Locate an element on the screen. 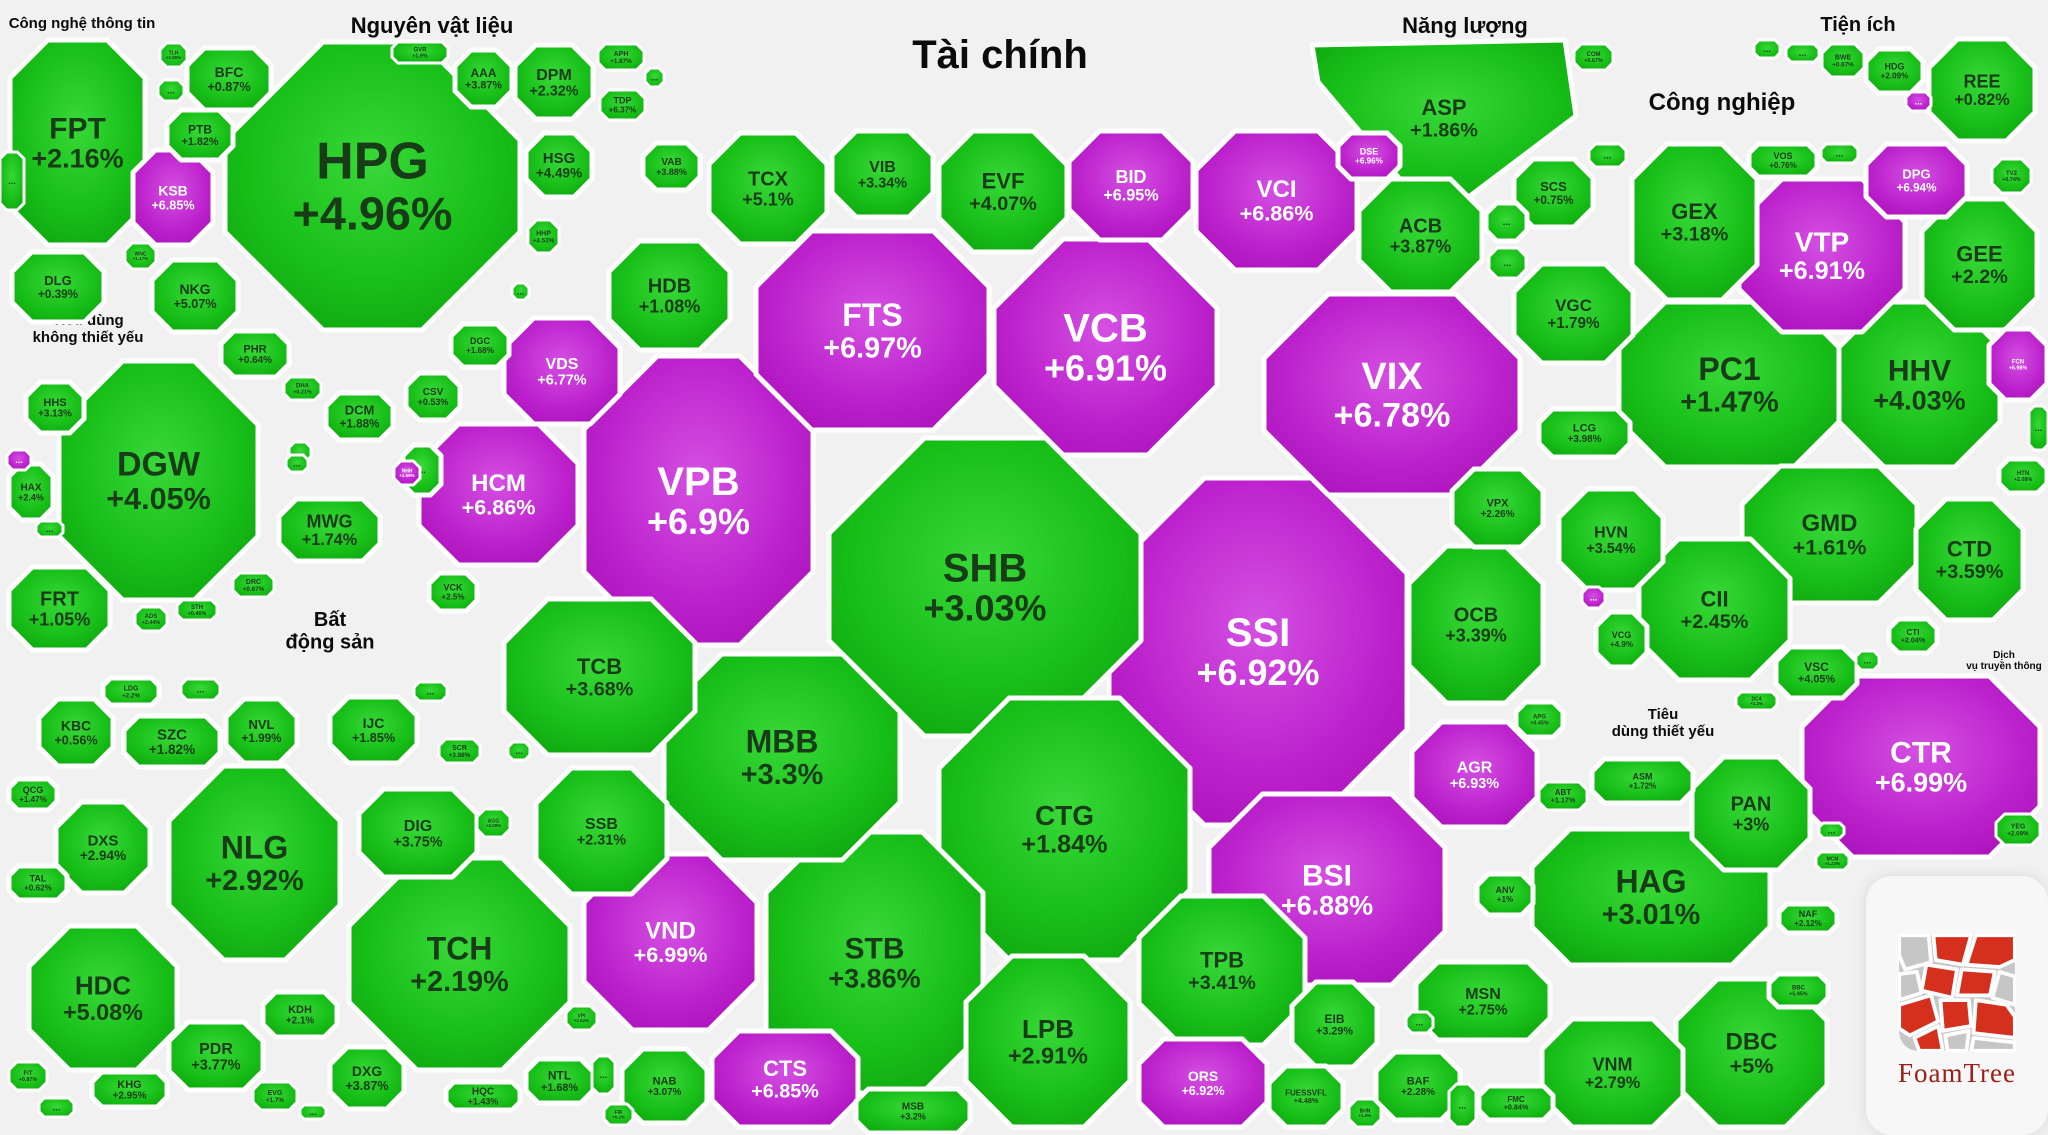 Image resolution: width=2048 pixels, height=1135 pixels. cell-CTD: CTD+3.59% is located at coordinates (1969, 559).